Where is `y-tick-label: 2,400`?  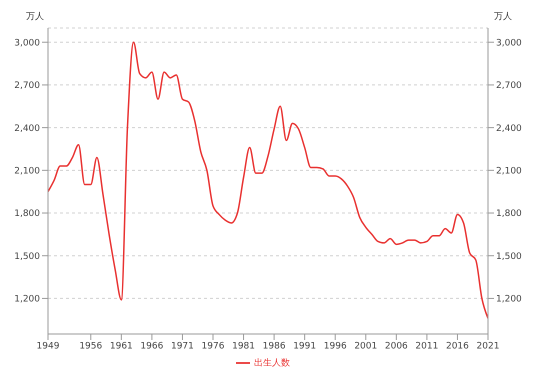
y-tick-label: 2,400 is located at coordinates (27, 129).